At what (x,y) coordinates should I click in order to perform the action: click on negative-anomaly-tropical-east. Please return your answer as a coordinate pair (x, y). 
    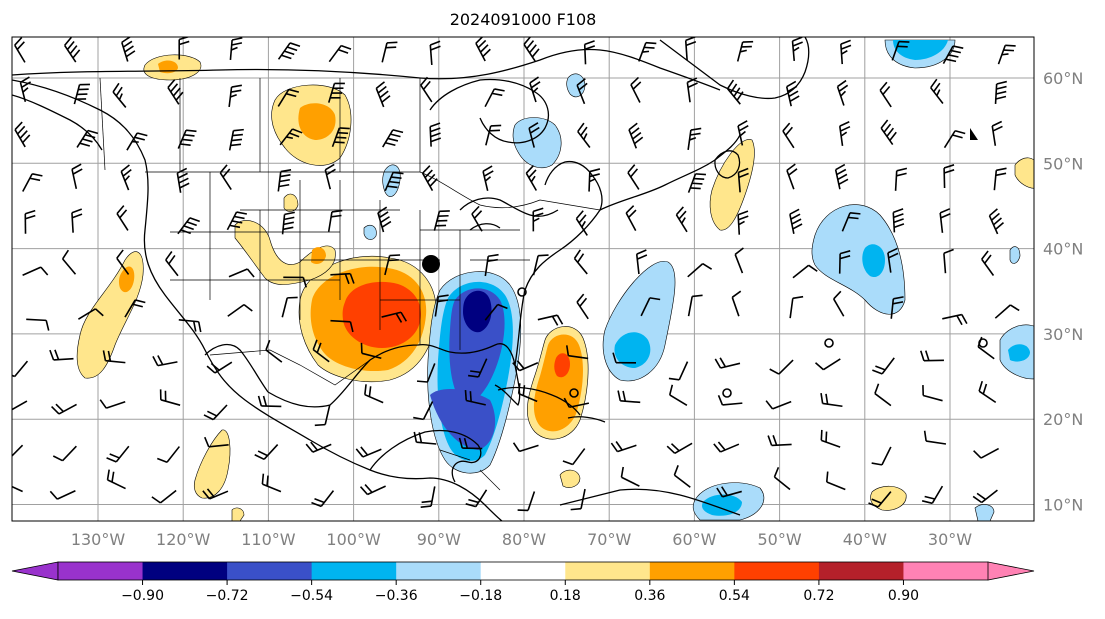
    Looking at the image, I should click on (984, 513).